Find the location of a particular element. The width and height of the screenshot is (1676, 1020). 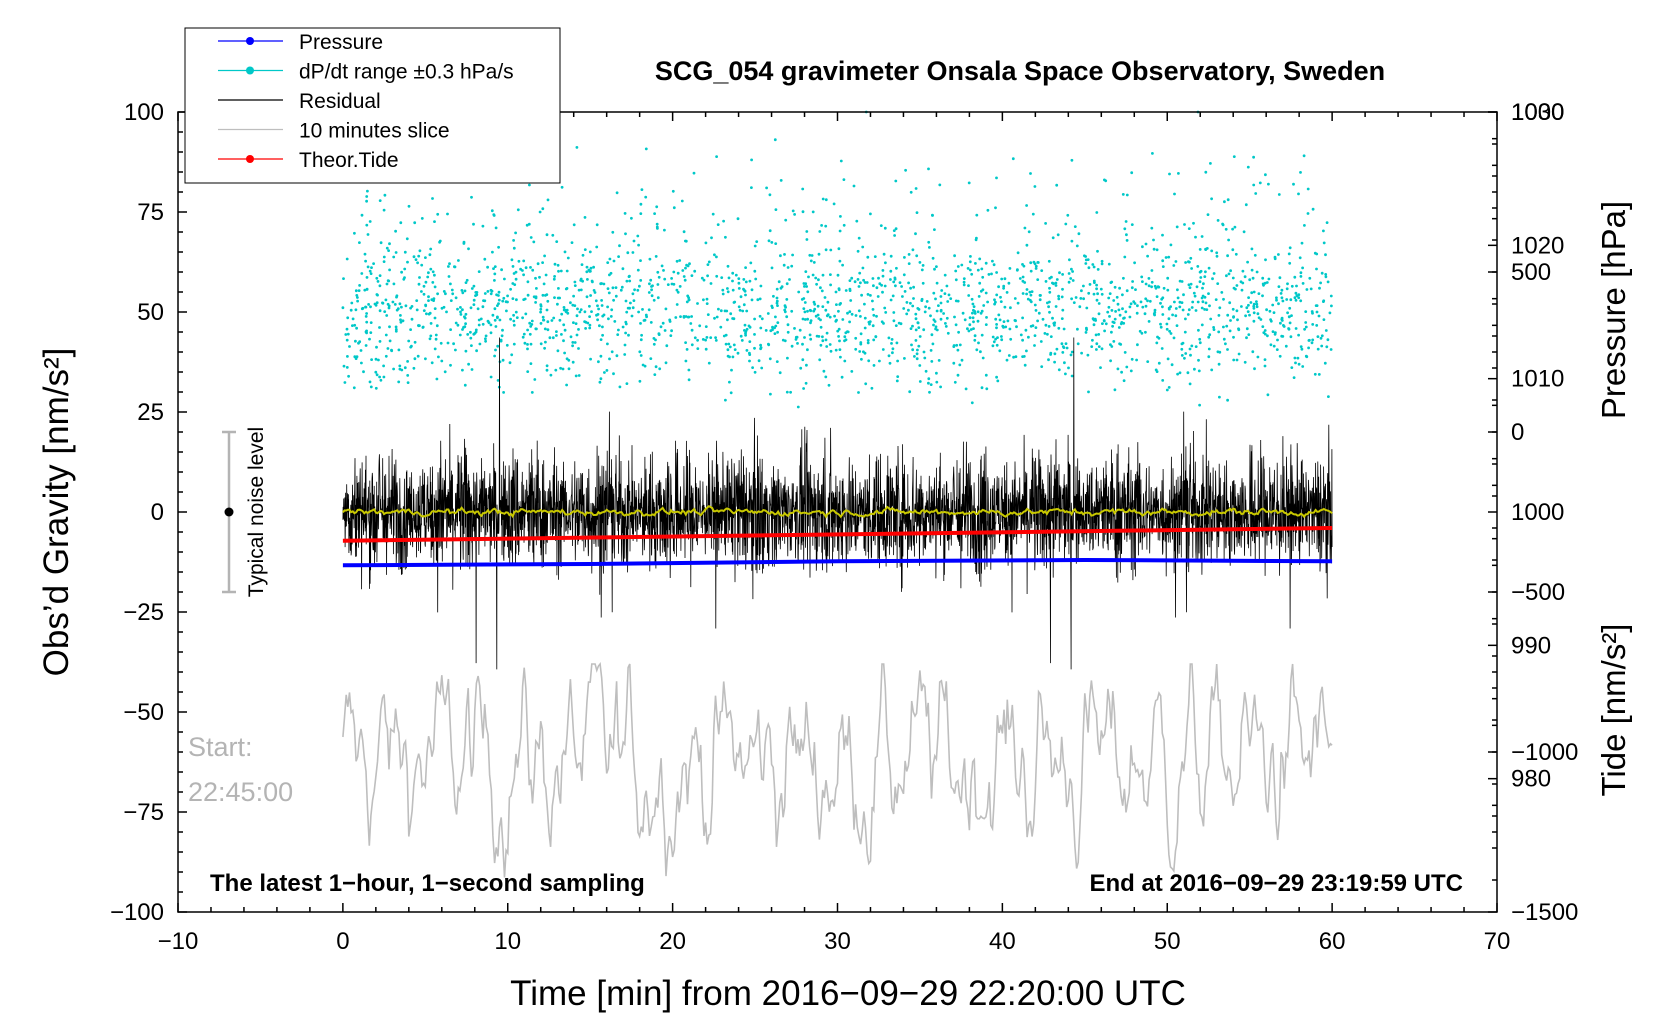

y-tick-label: 25 is located at coordinates (150, 412).